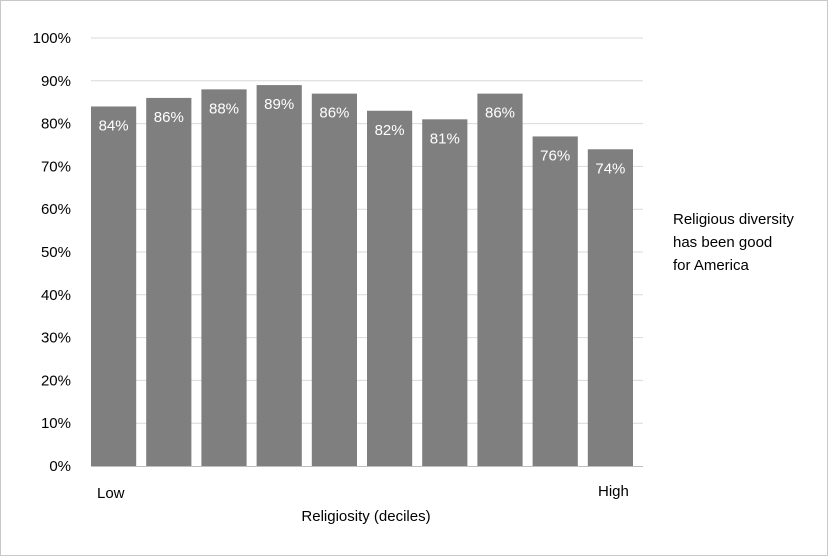 The width and height of the screenshot is (828, 556). What do you see at coordinates (445, 138) in the screenshot?
I see `bar-value-label: 81%` at bounding box center [445, 138].